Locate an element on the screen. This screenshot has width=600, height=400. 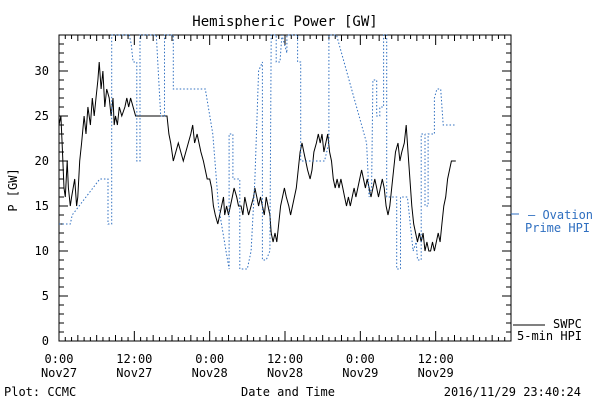
y-tick-label: 20 is located at coordinates (42, 161).